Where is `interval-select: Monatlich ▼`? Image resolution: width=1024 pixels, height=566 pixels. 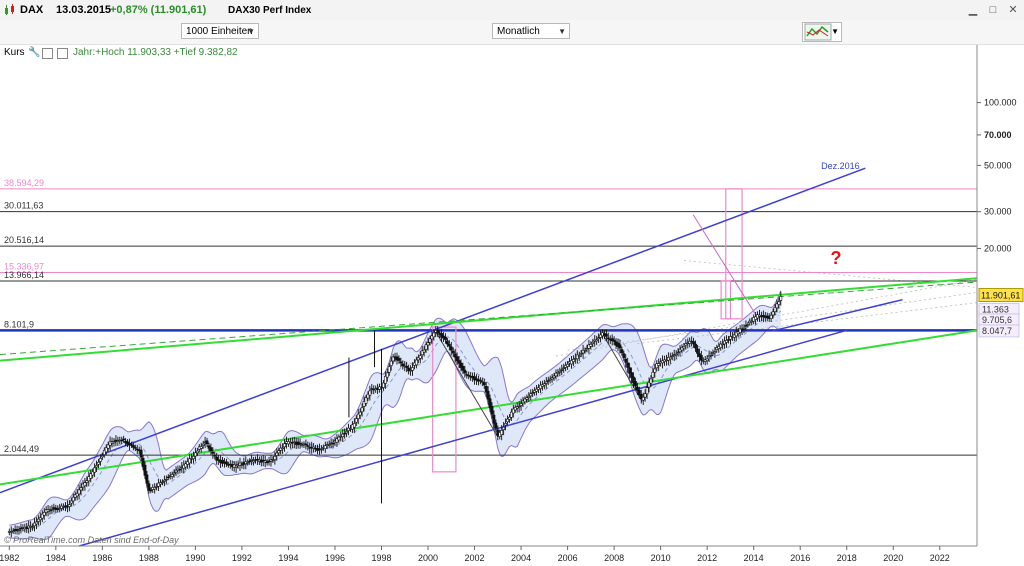 interval-select: Monatlich ▼ is located at coordinates (531, 31).